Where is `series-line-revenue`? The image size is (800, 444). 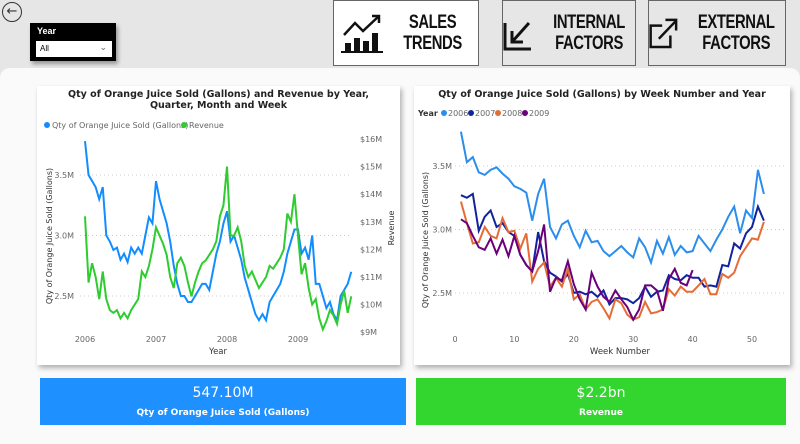
series-line-revenue is located at coordinates (218, 249).